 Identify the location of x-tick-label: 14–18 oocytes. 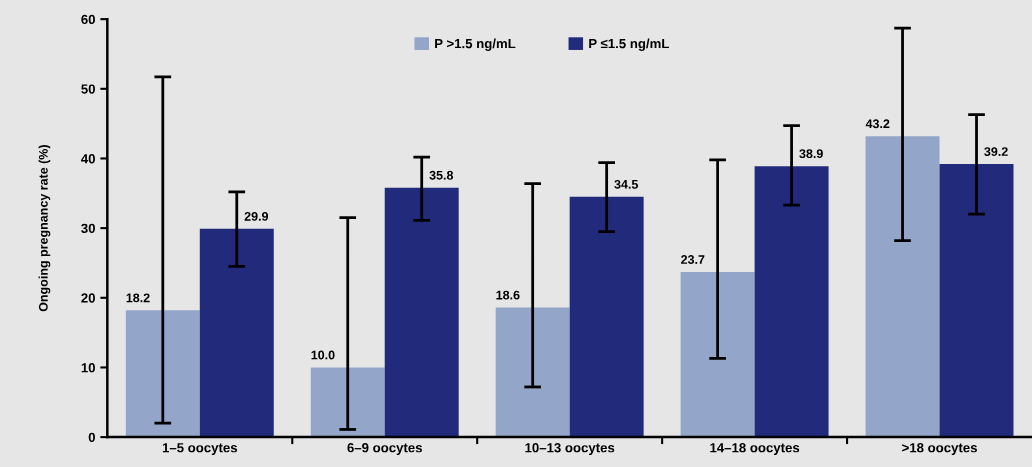
(755, 449).